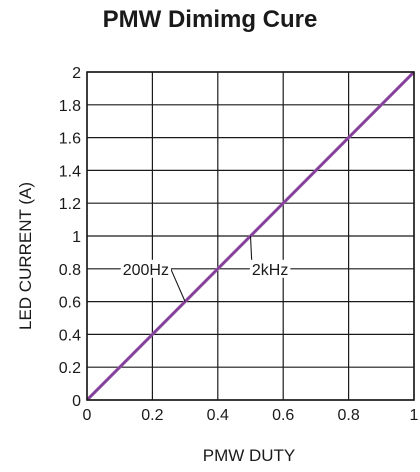 The width and height of the screenshot is (420, 472). What do you see at coordinates (70, 139) in the screenshot?
I see `y-tick-label: 1.6` at bounding box center [70, 139].